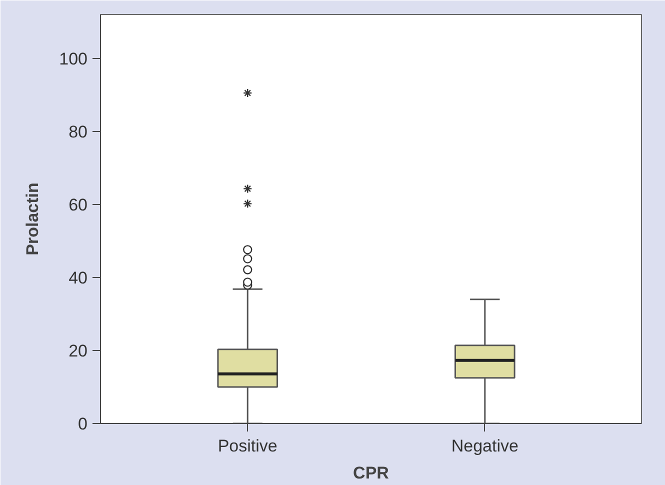  What do you see at coordinates (73, 58) in the screenshot?
I see `y-tick-label: 100` at bounding box center [73, 58].